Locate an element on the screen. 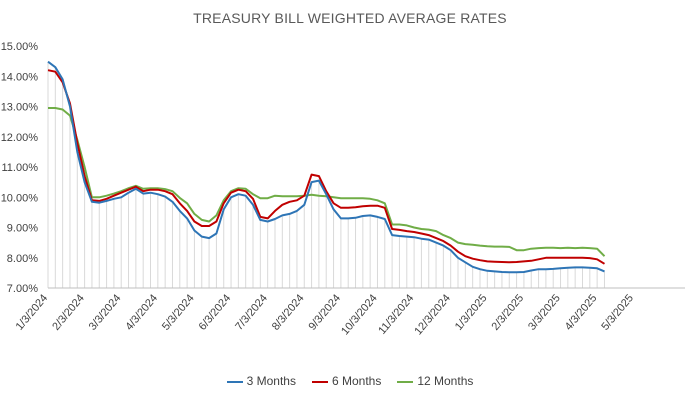 Image resolution: width=700 pixels, height=400 pixels. y-tick-label: 8.00% is located at coordinates (22, 259).